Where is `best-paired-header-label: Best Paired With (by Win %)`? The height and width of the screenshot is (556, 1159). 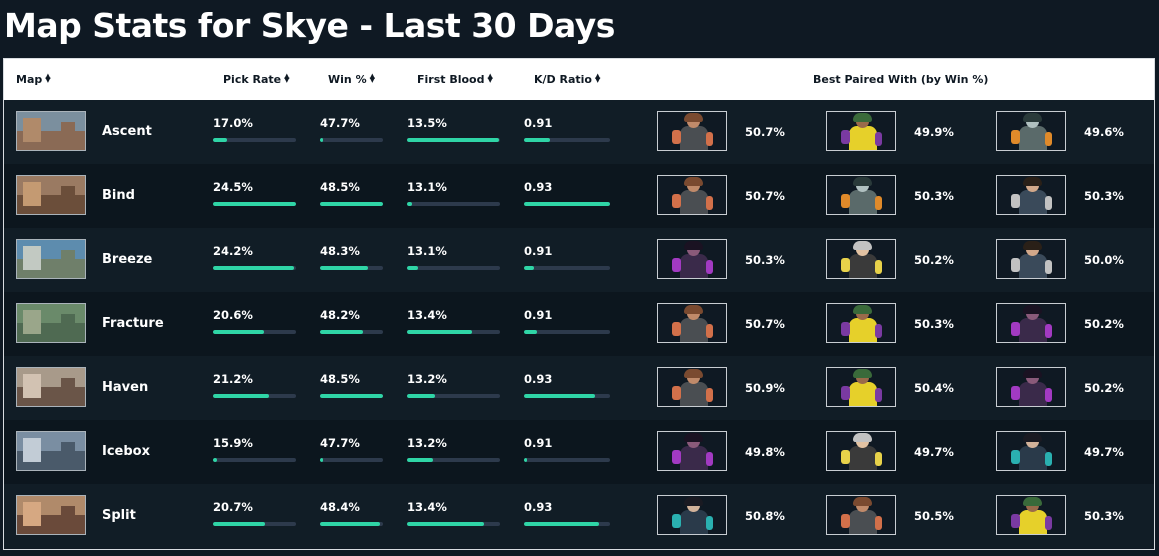
best-paired-header-label: Best Paired With (by Win %) is located at coordinates (901, 79).